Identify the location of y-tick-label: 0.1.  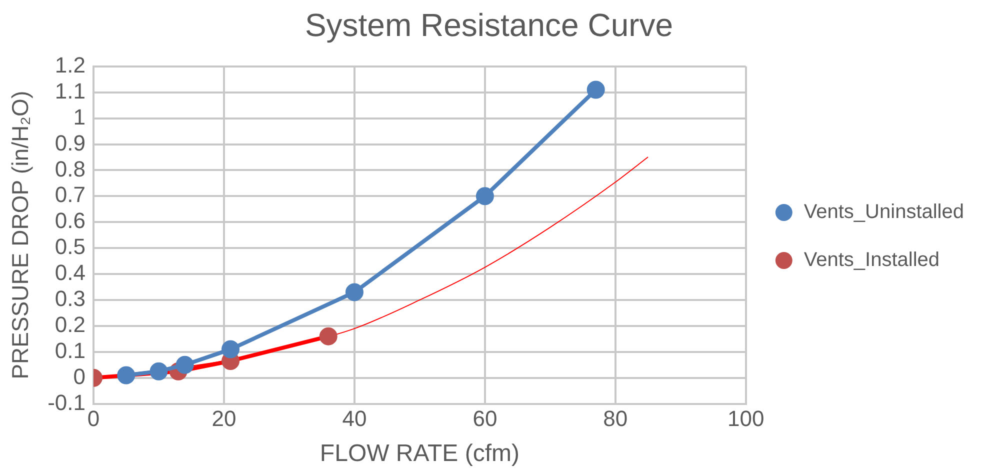
(70, 350).